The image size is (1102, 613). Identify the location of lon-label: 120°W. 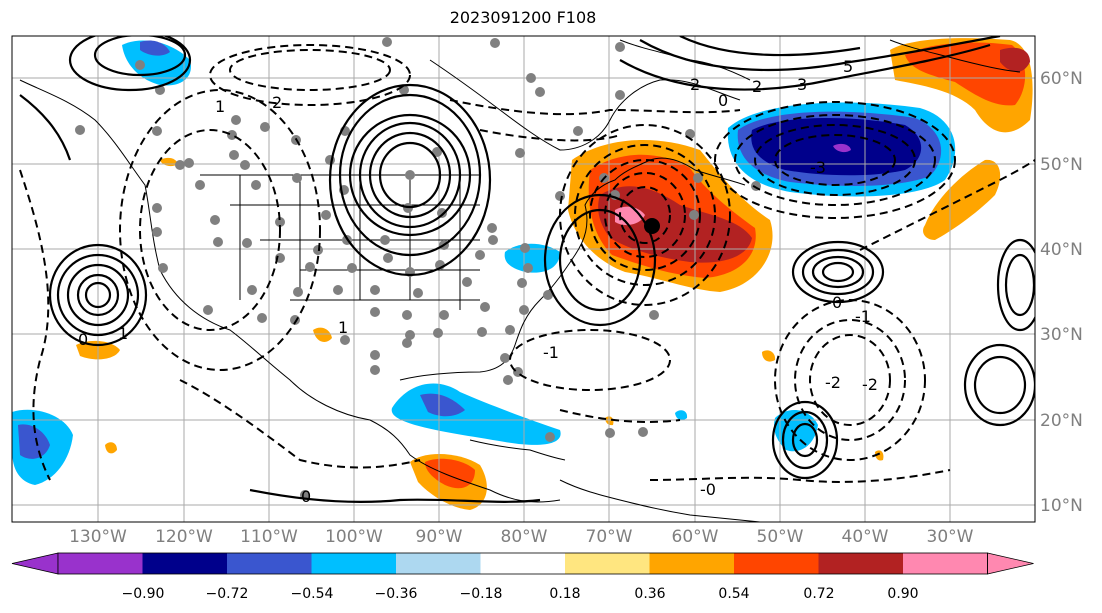
(184, 537).